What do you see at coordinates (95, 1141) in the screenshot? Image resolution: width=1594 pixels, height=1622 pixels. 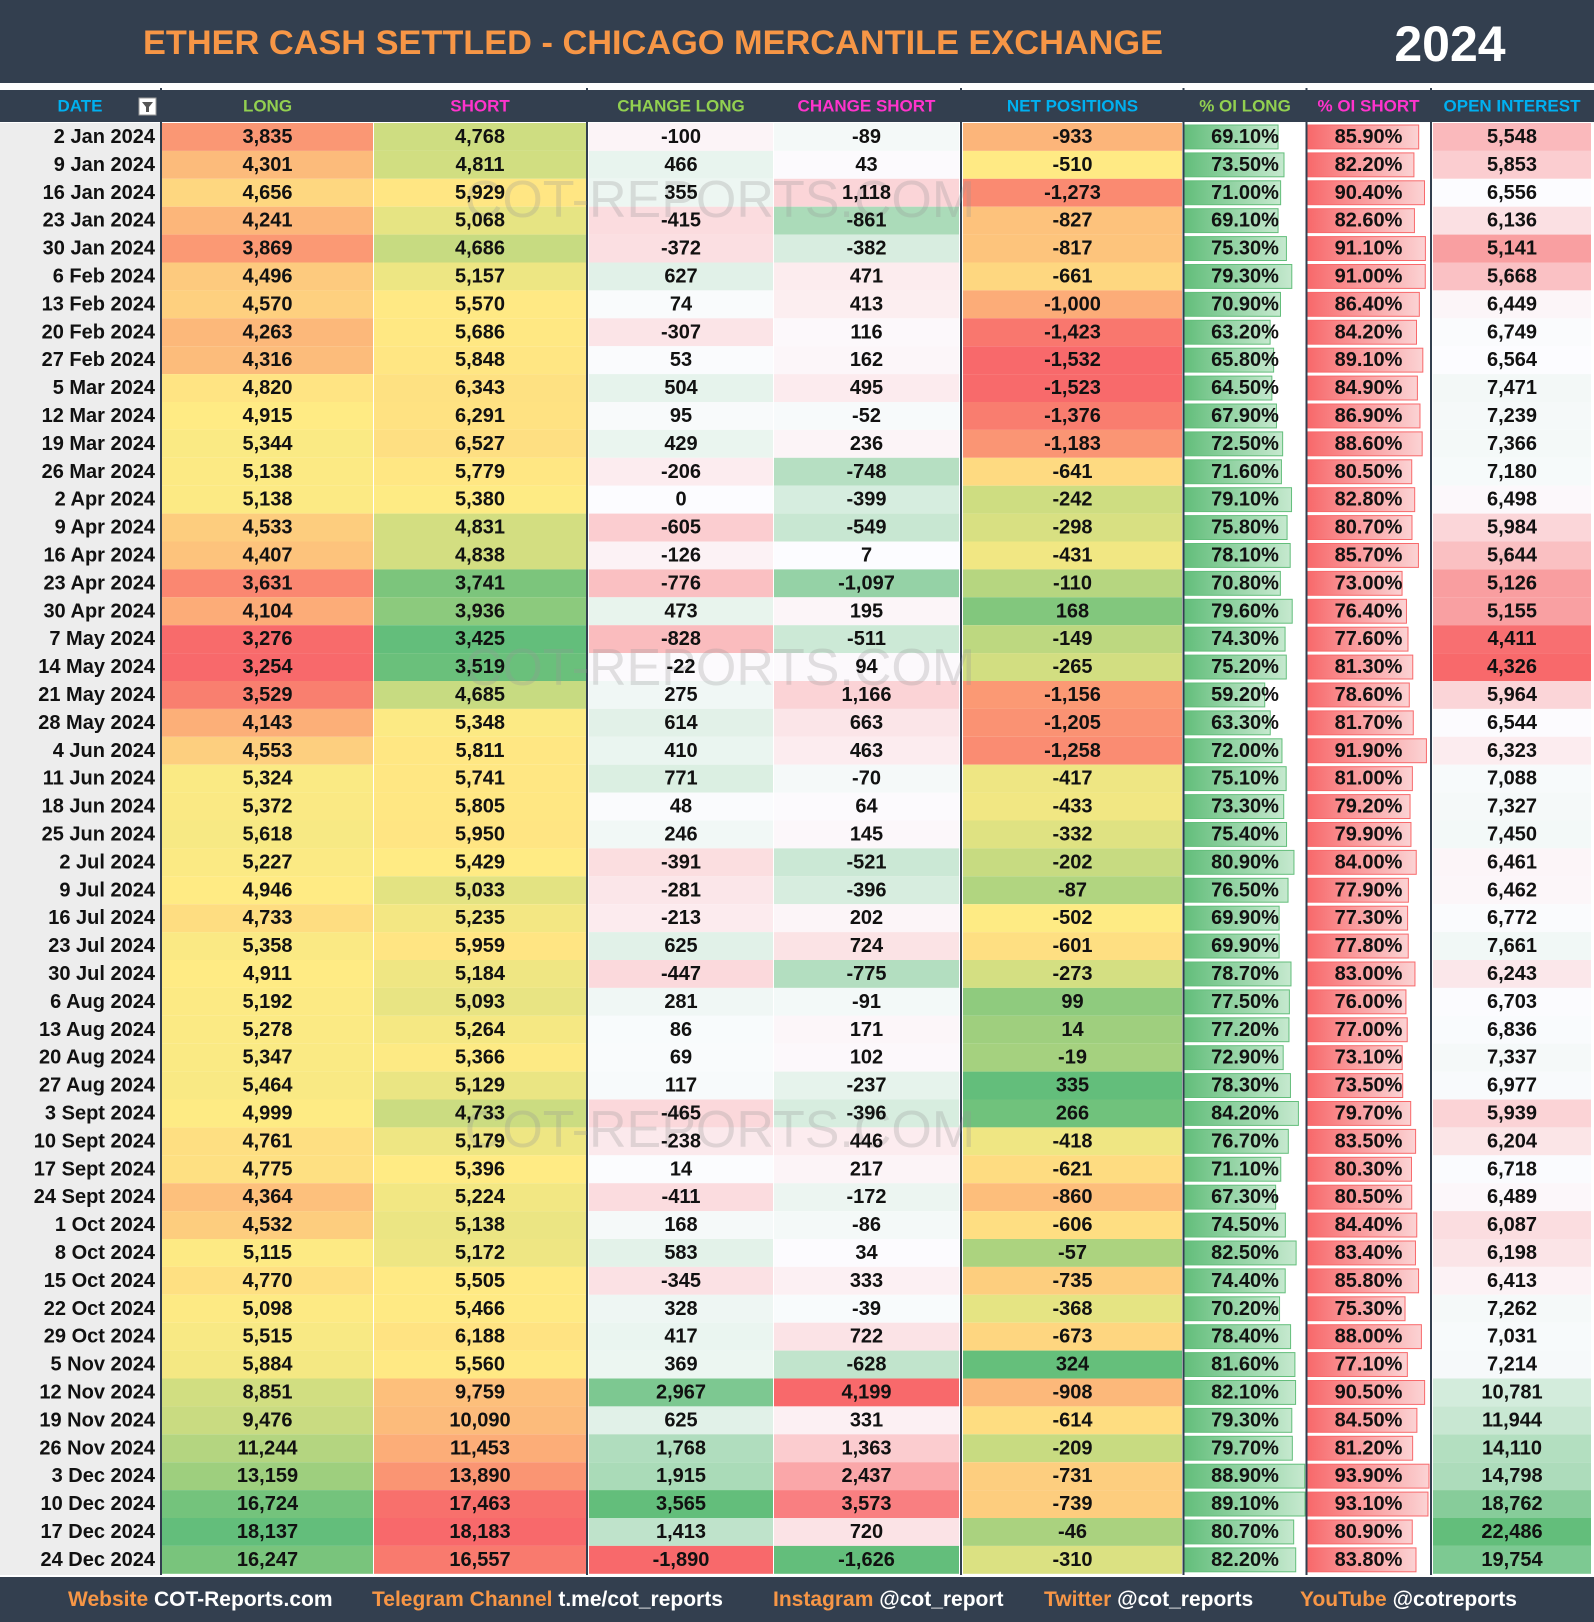 I see `date-cell: 10 Sept 2024` at bounding box center [95, 1141].